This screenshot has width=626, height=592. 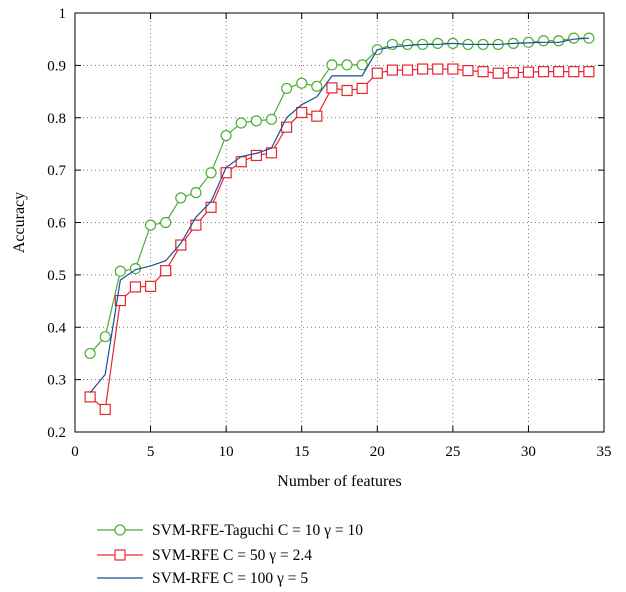 I want to click on x-tick-label: 35, so click(x=604, y=452).